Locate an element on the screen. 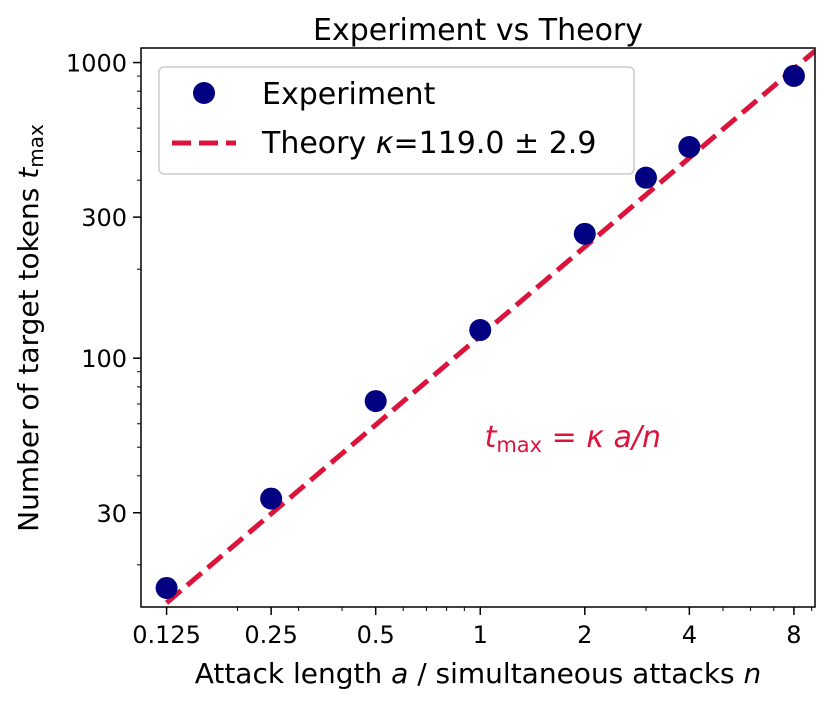 Image resolution: width=830 pixels, height=706 pixels. x-tick-label: 2 is located at coordinates (584, 635).